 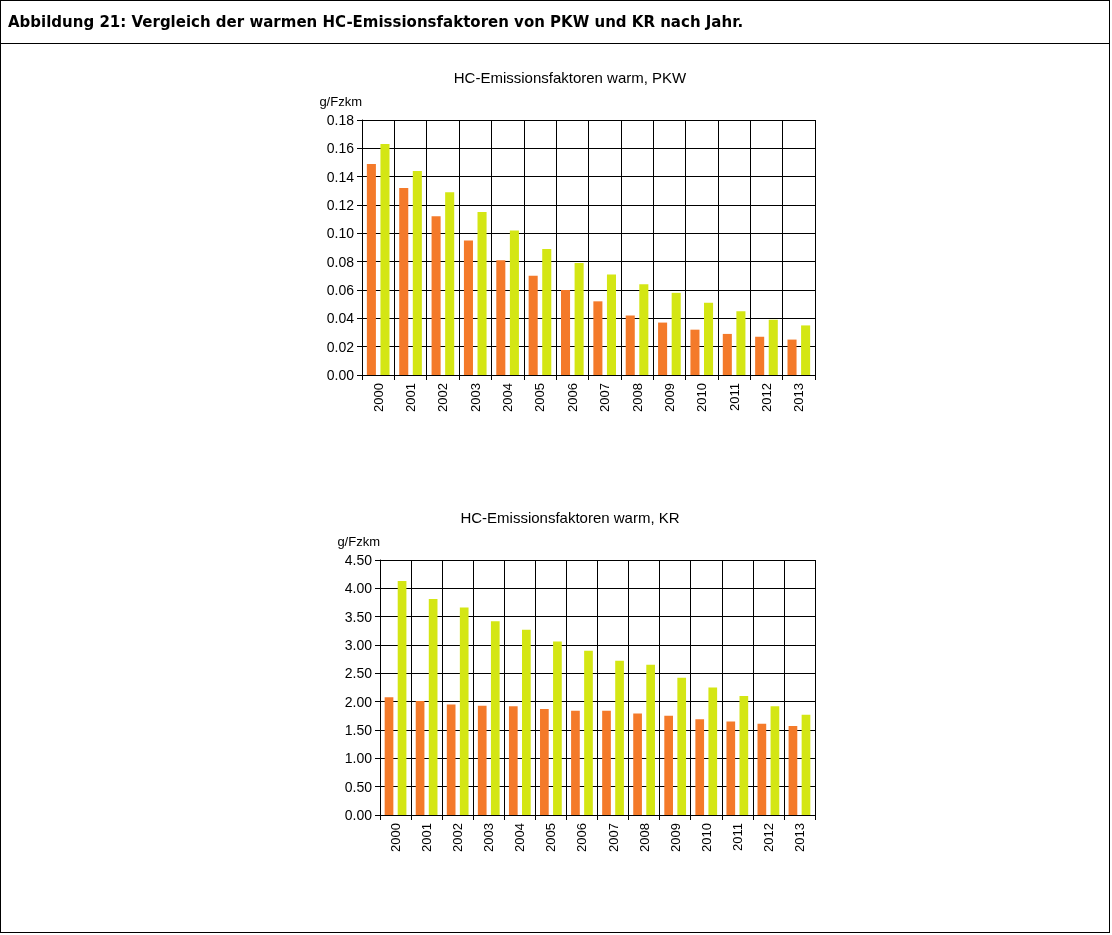 I want to click on x-tick-label: 2011, so click(x=737, y=837).